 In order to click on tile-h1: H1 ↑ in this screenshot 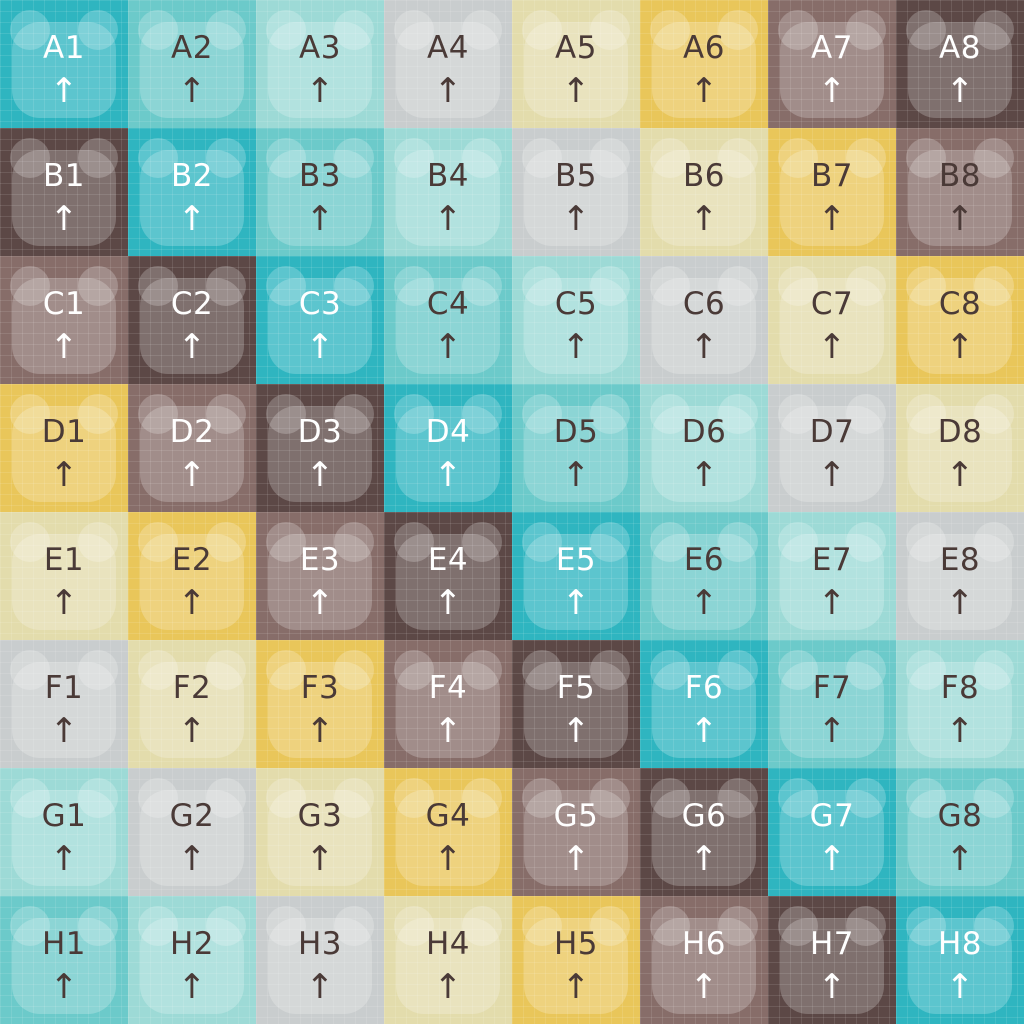, I will do `click(64, 960)`.